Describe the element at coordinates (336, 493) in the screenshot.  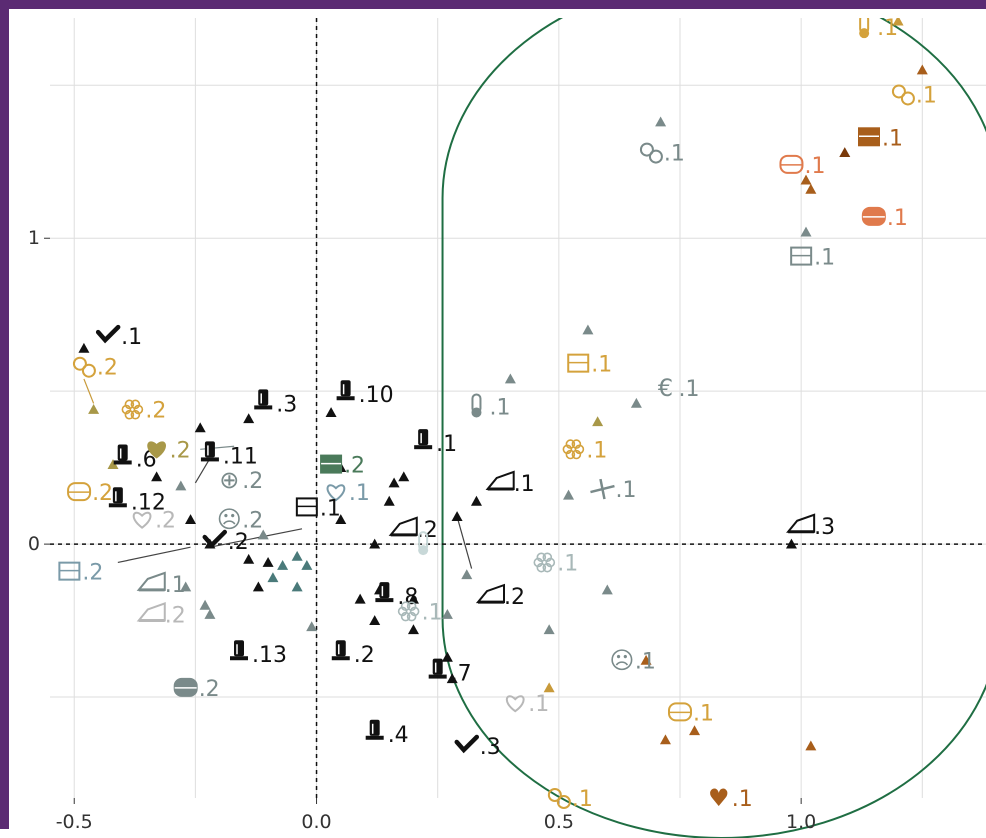
I see `heart-outline-icon` at that location.